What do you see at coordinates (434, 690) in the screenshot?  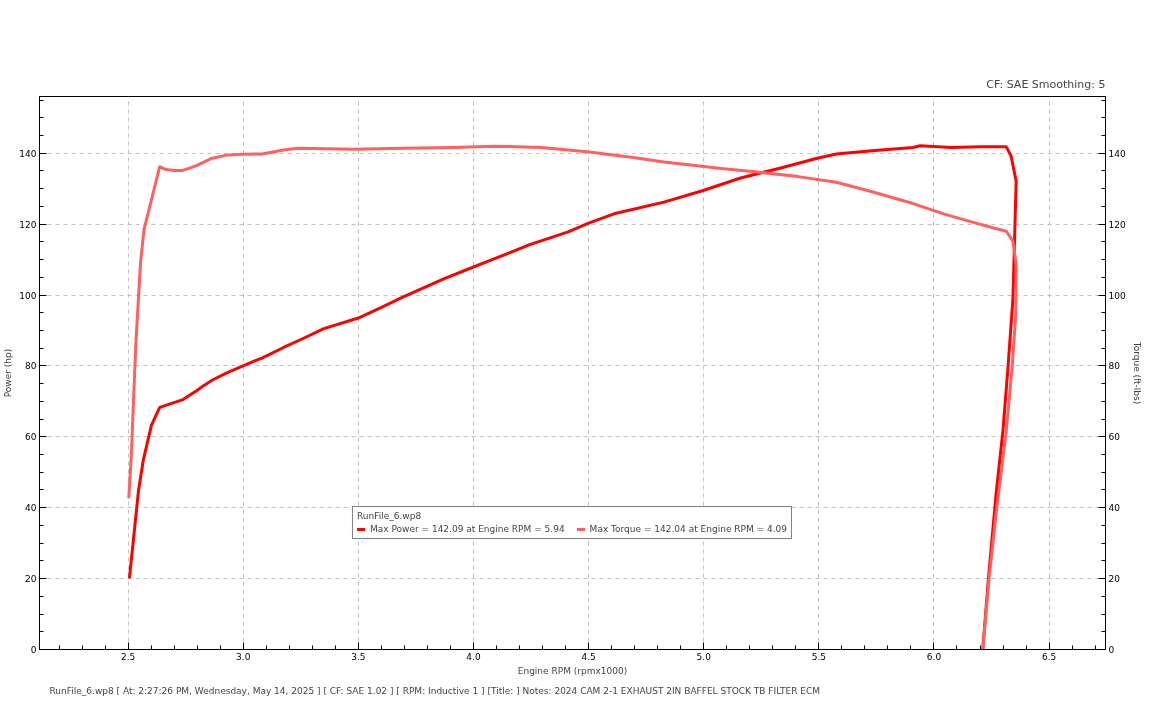 I see `text: RunFile_6.wp8 [ At: 2:27:26 PM, Wednesday, May 14, 2025 ] [ CF: SAE 1.02 ] [ RPM: Inductive 1 ] [Title: ] Notes: 2024 CAM 2-1 EXHAUST 2IN BAFFEL STOCK TB FILTER ECM` at bounding box center [434, 690].